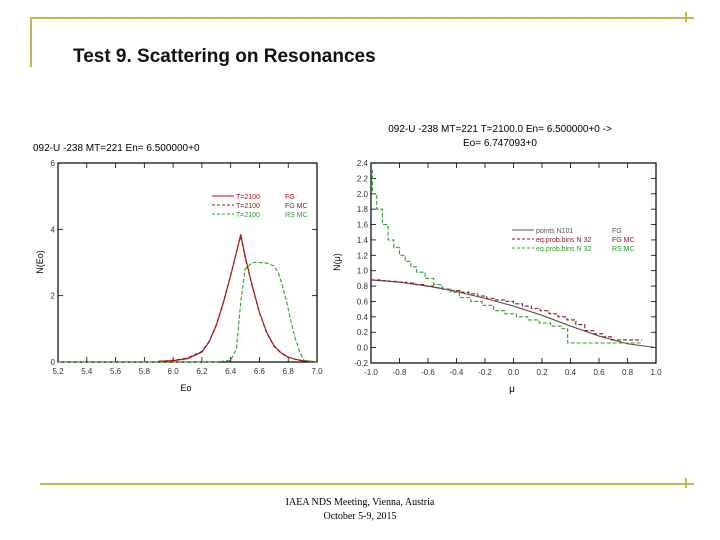 Image resolution: width=720 pixels, height=540 pixels. Describe the element at coordinates (296, 206) in the screenshot. I see `legend-label: FG MC` at that location.